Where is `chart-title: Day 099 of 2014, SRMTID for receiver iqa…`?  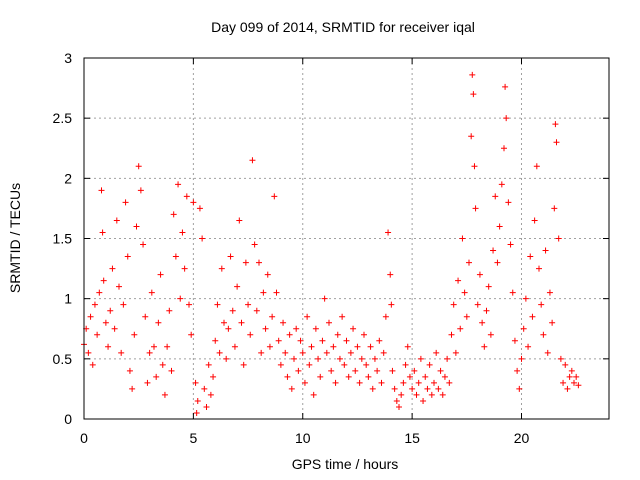 chart-title: Day 099 of 2014, SRMTID for receiver iqa… is located at coordinates (343, 27).